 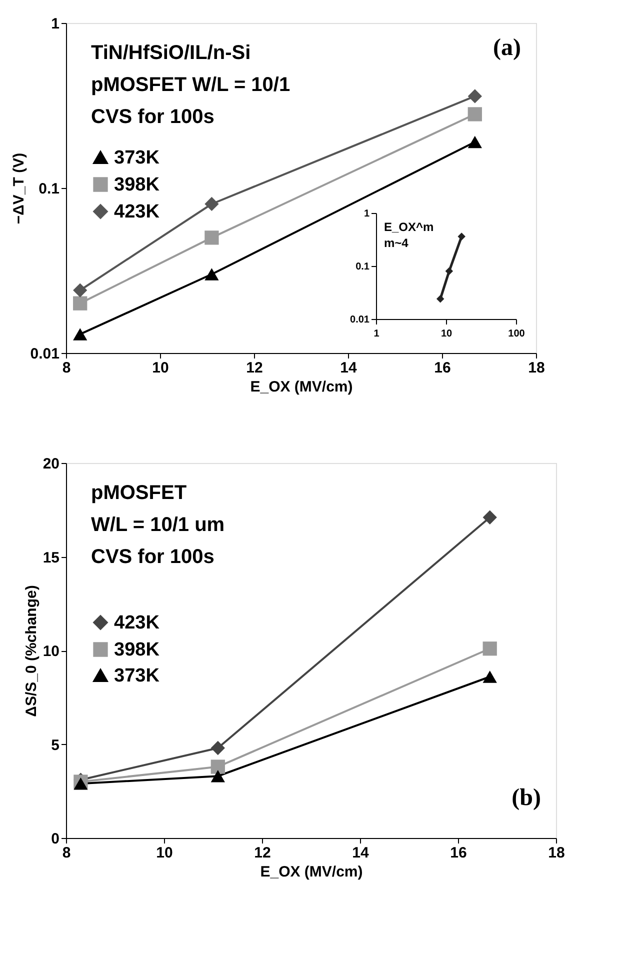 What do you see at coordinates (51, 464) in the screenshot?
I see `y-tick-label: 20` at bounding box center [51, 464].